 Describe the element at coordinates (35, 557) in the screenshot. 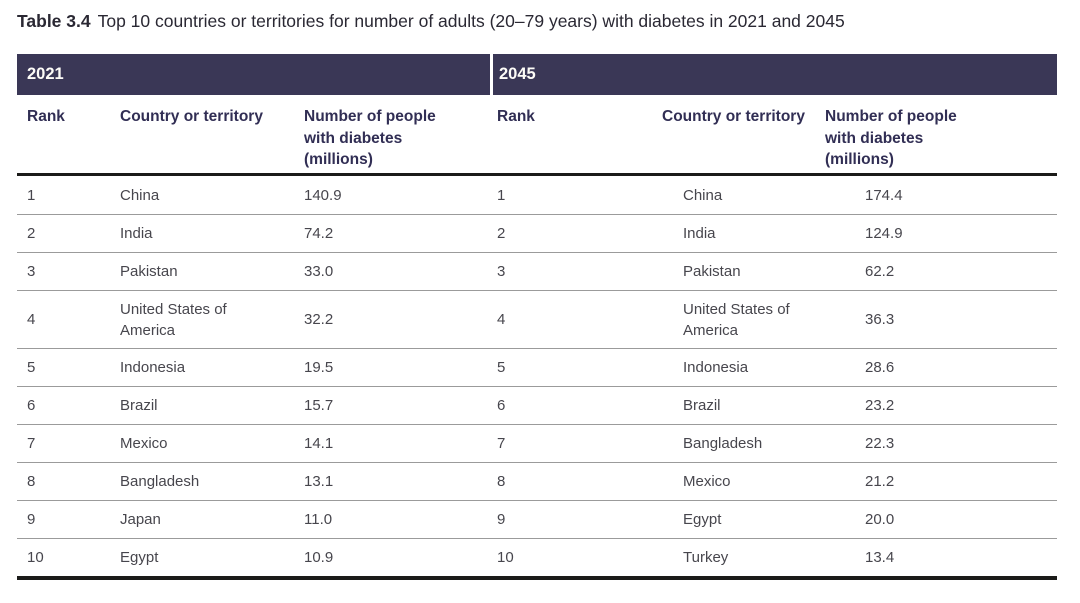

I see `rank-2021: 10` at that location.